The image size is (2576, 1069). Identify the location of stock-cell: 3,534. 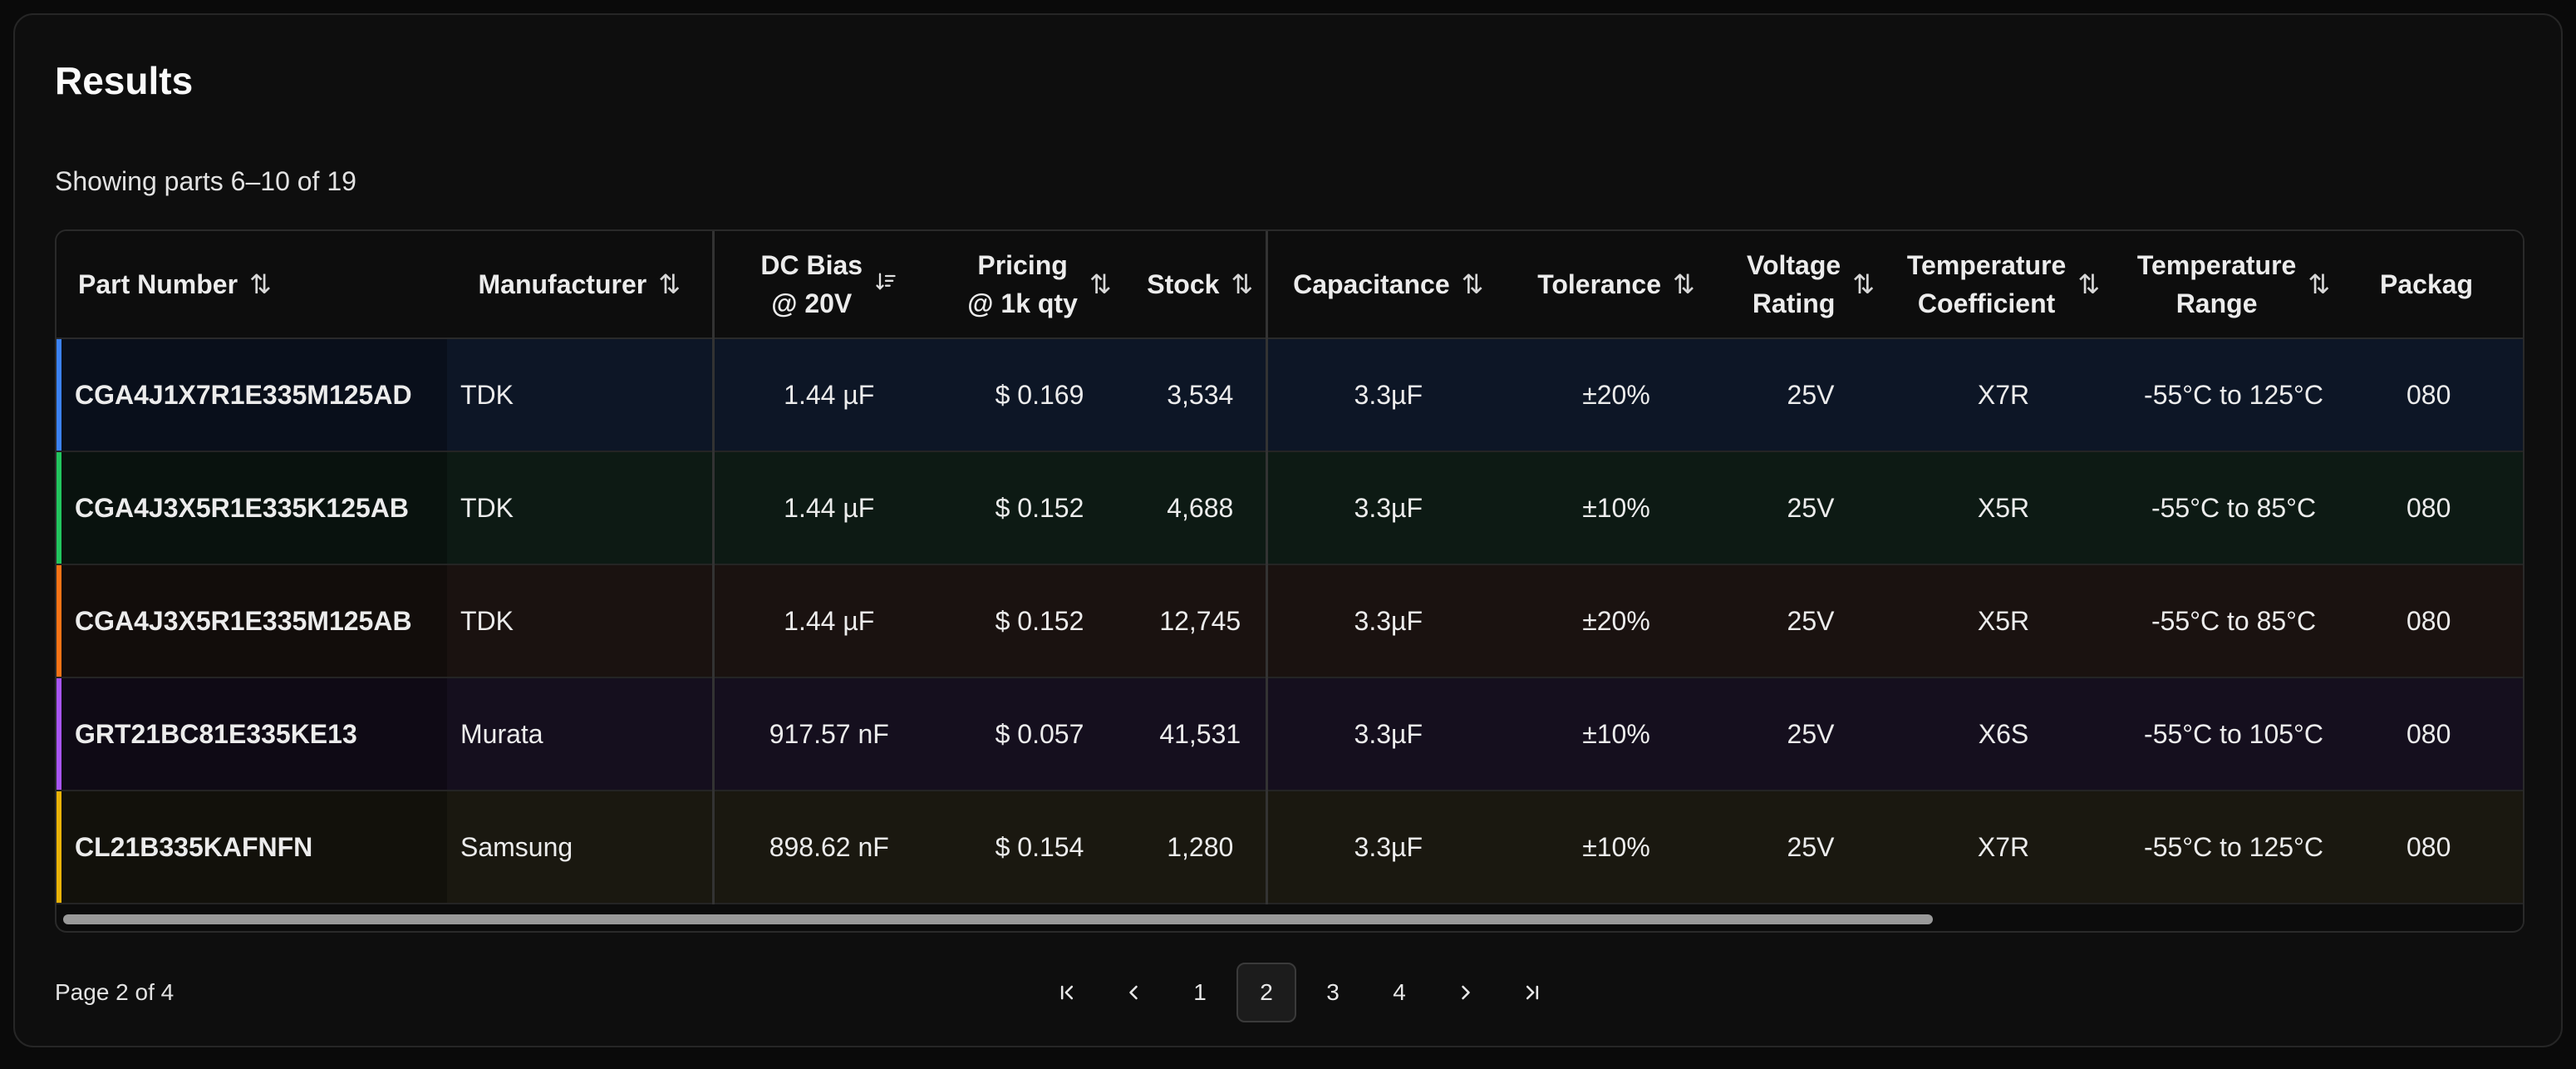
(1202, 395).